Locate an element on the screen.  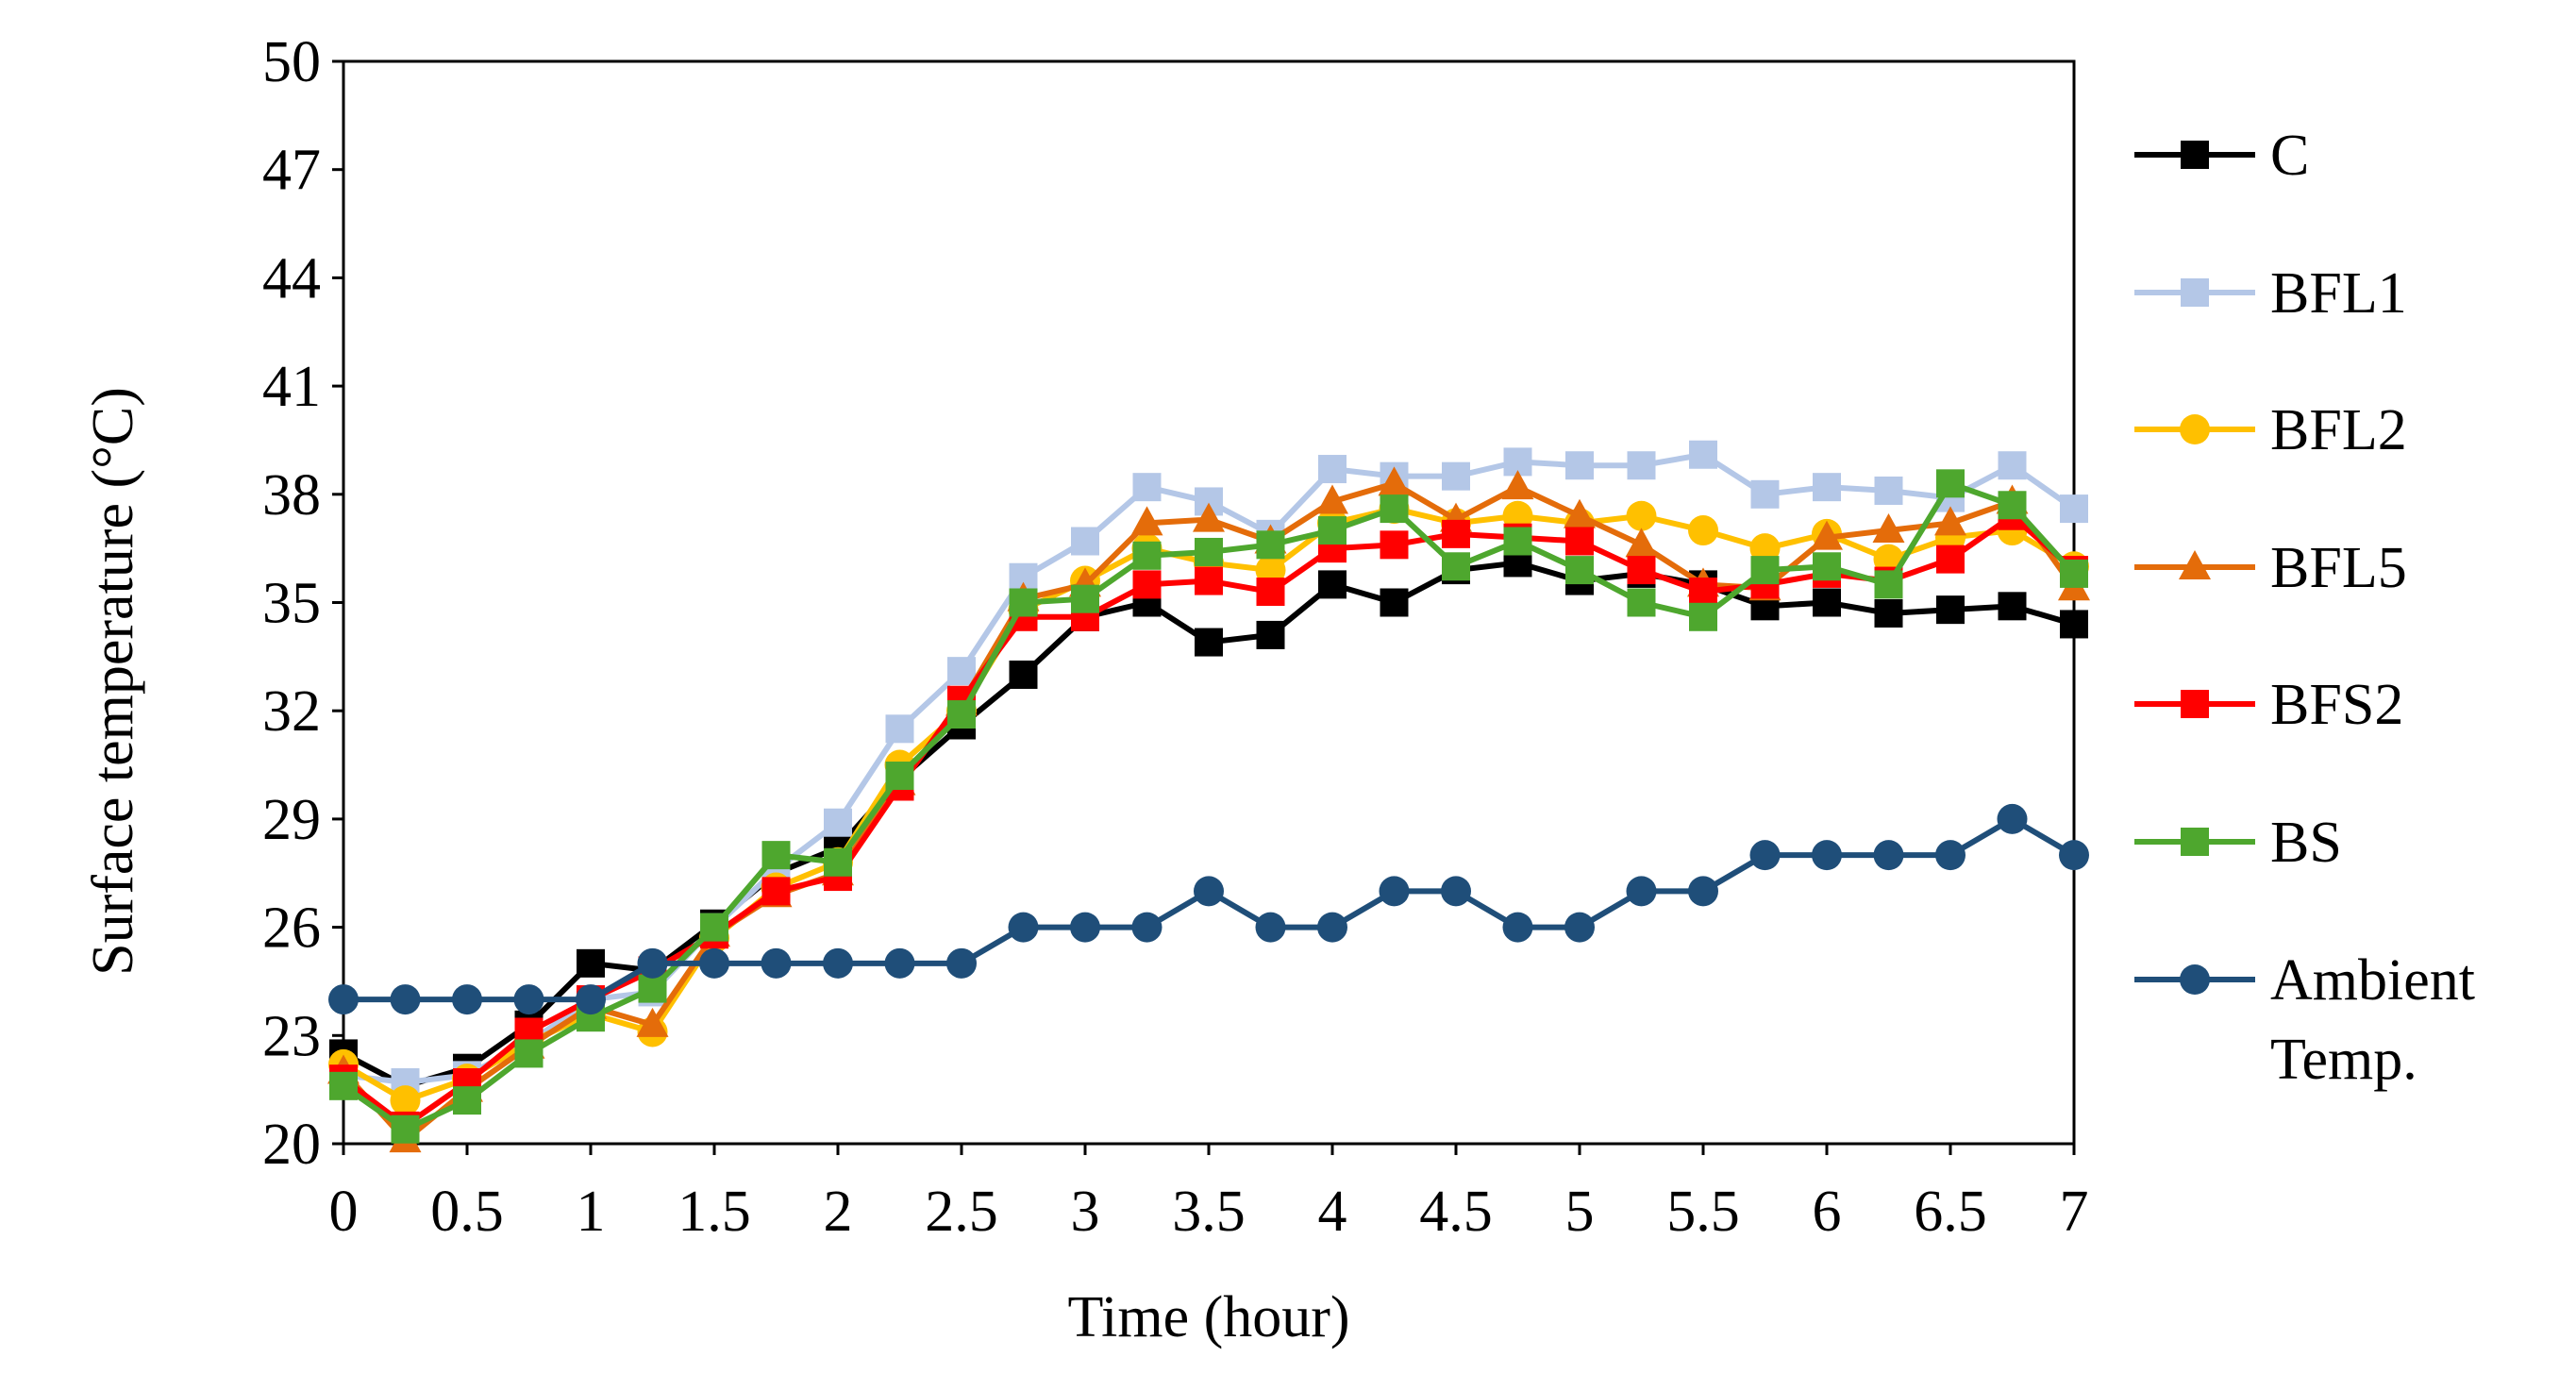
legend-label: BFL5 is located at coordinates (2338, 568).